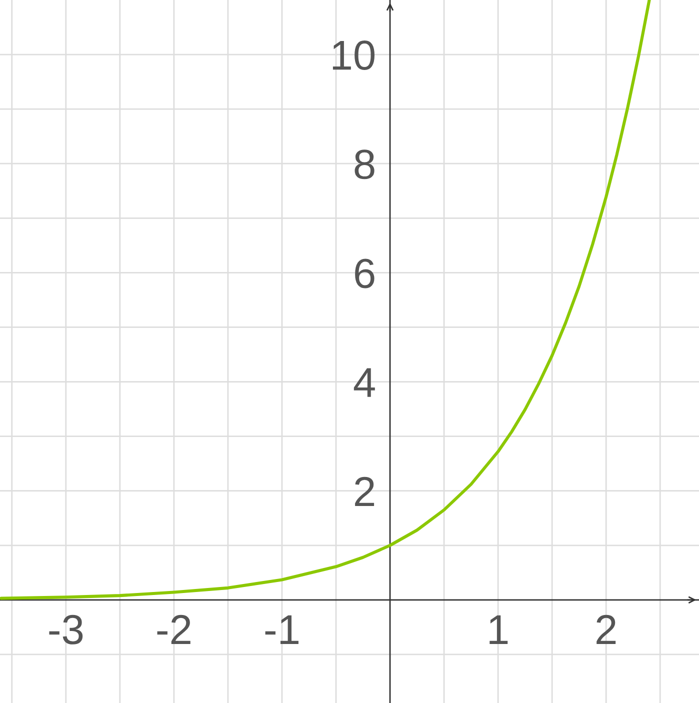  I want to click on x-tick-label: -1, so click(281, 629).